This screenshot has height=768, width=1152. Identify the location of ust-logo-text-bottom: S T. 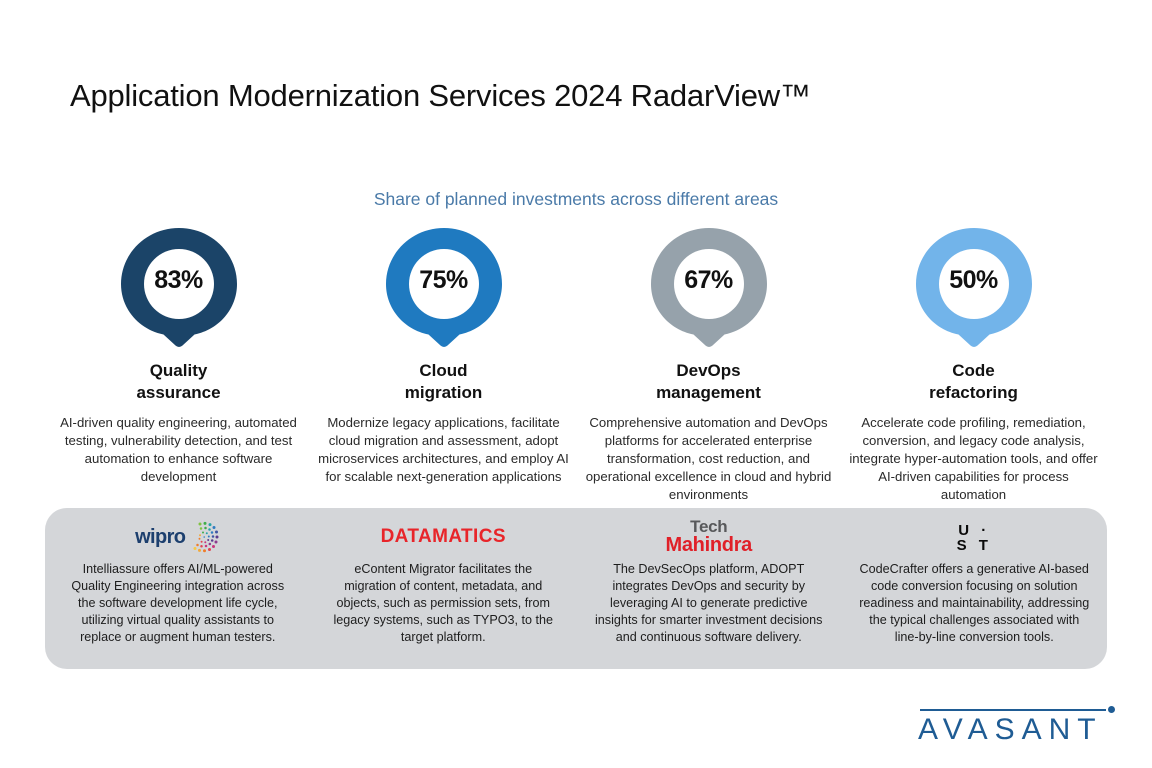
(974, 545).